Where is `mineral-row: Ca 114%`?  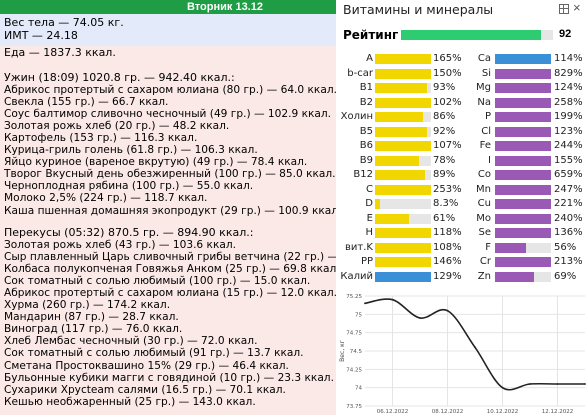 mineral-row: Ca 114% is located at coordinates (462, 59).